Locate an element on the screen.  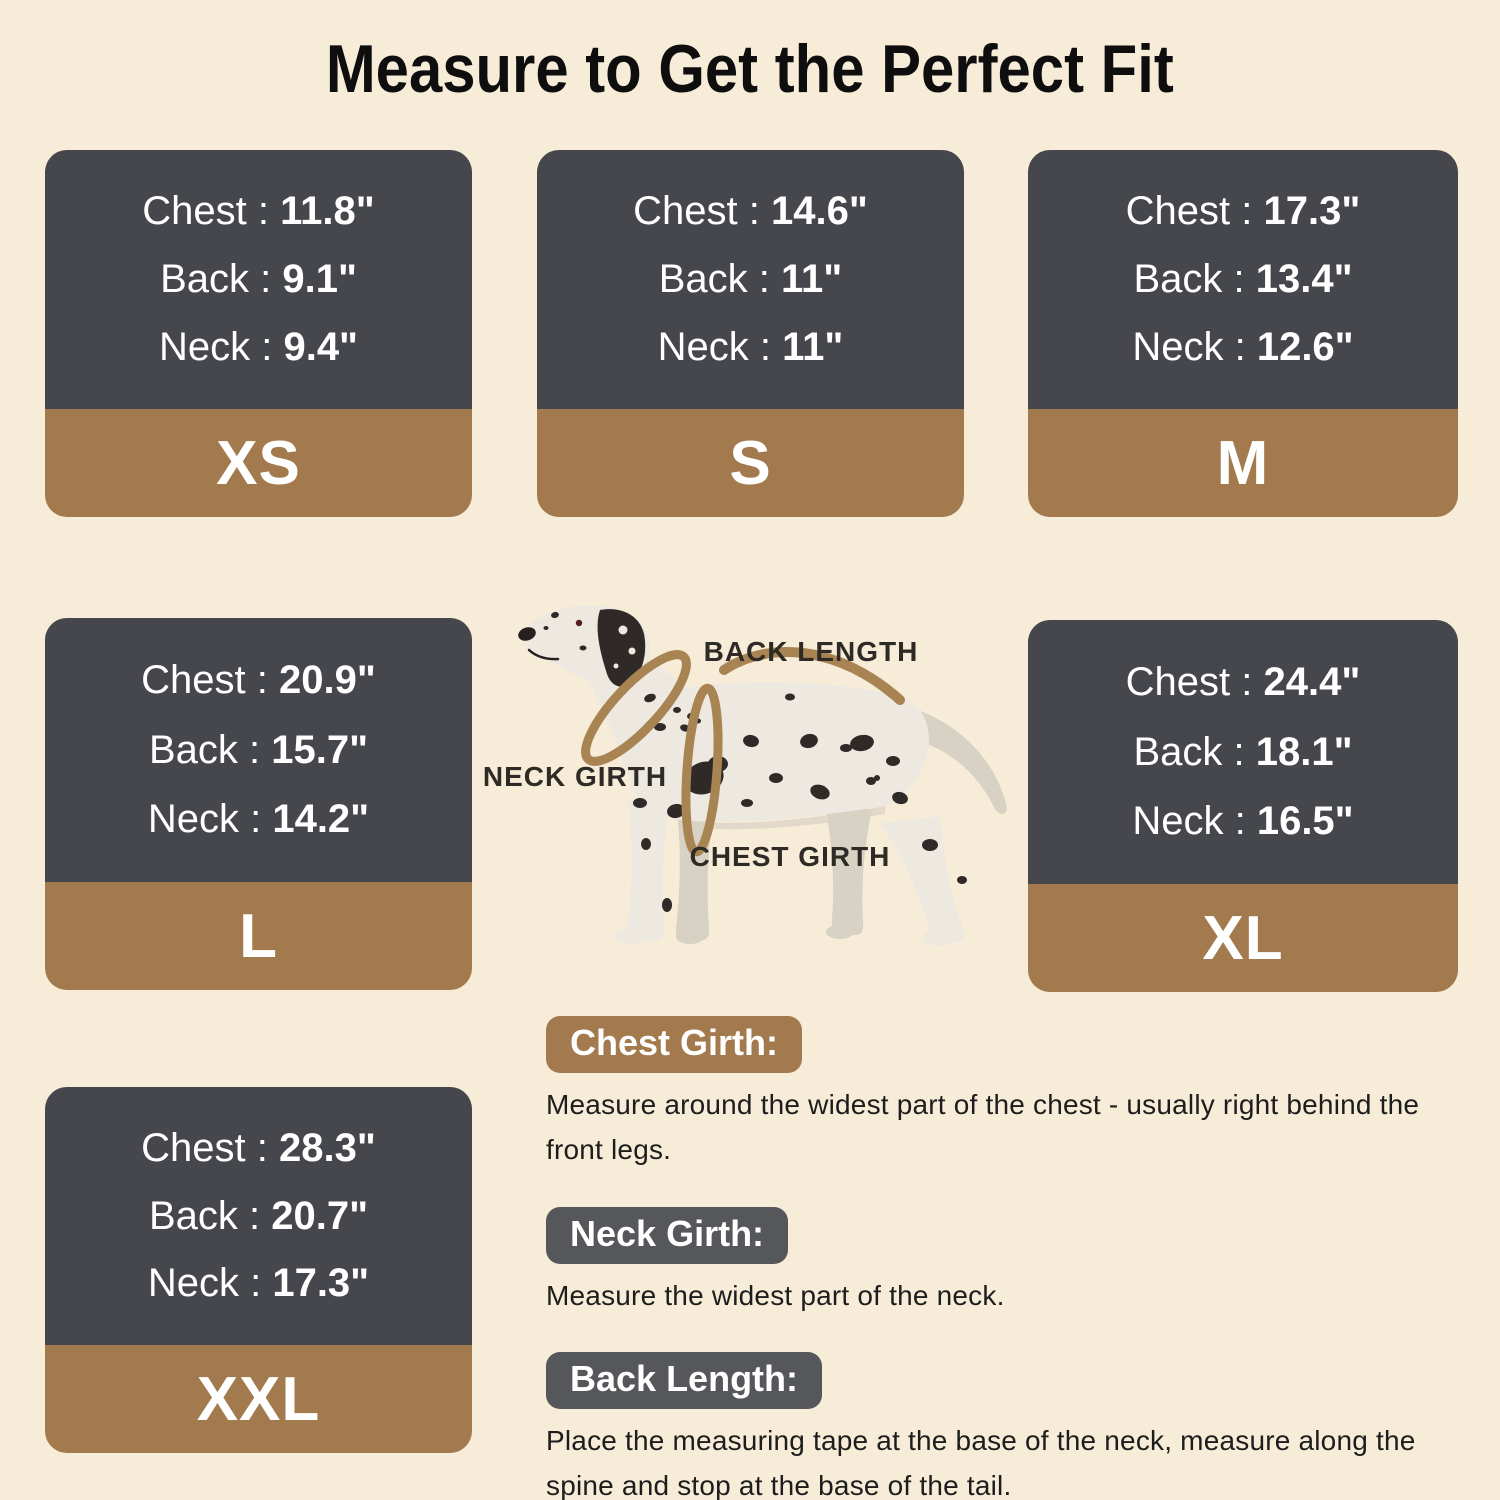
size-badge-m: M is located at coordinates (1243, 463).